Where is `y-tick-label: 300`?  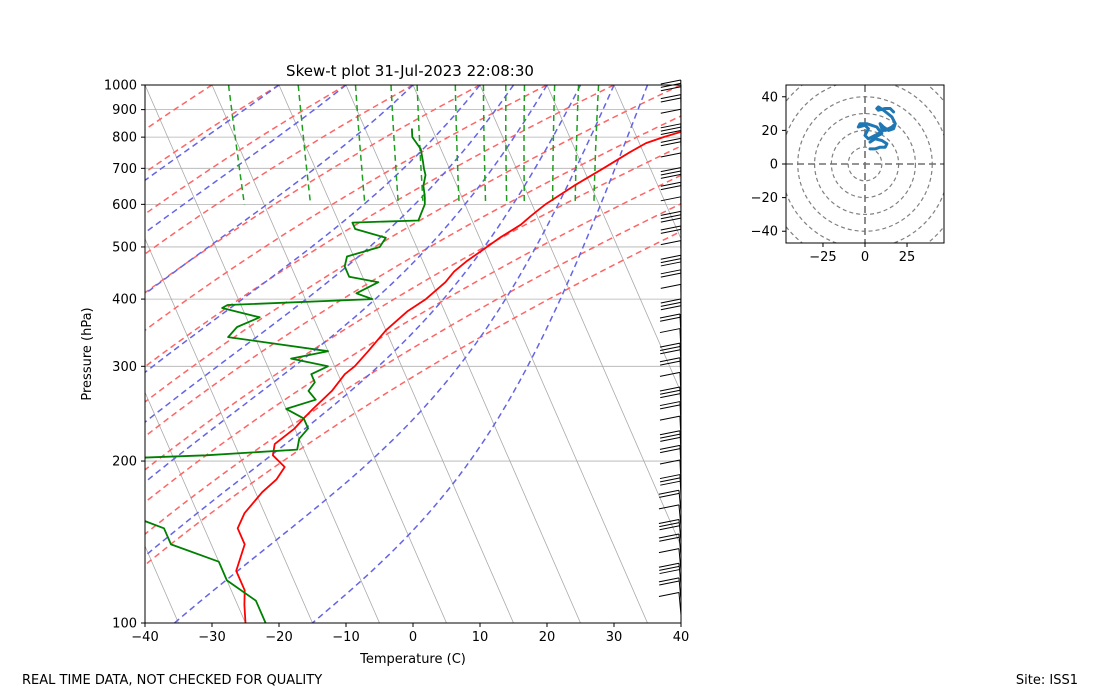 y-tick-label: 300 is located at coordinates (124, 367).